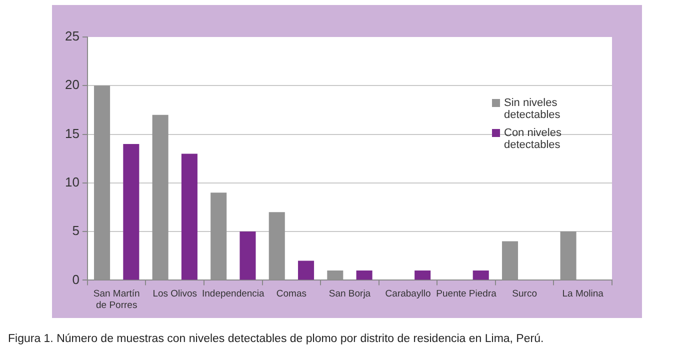 The image size is (677, 359). What do you see at coordinates (116, 299) in the screenshot?
I see `x-tick-label: San Martín de Porres` at bounding box center [116, 299].